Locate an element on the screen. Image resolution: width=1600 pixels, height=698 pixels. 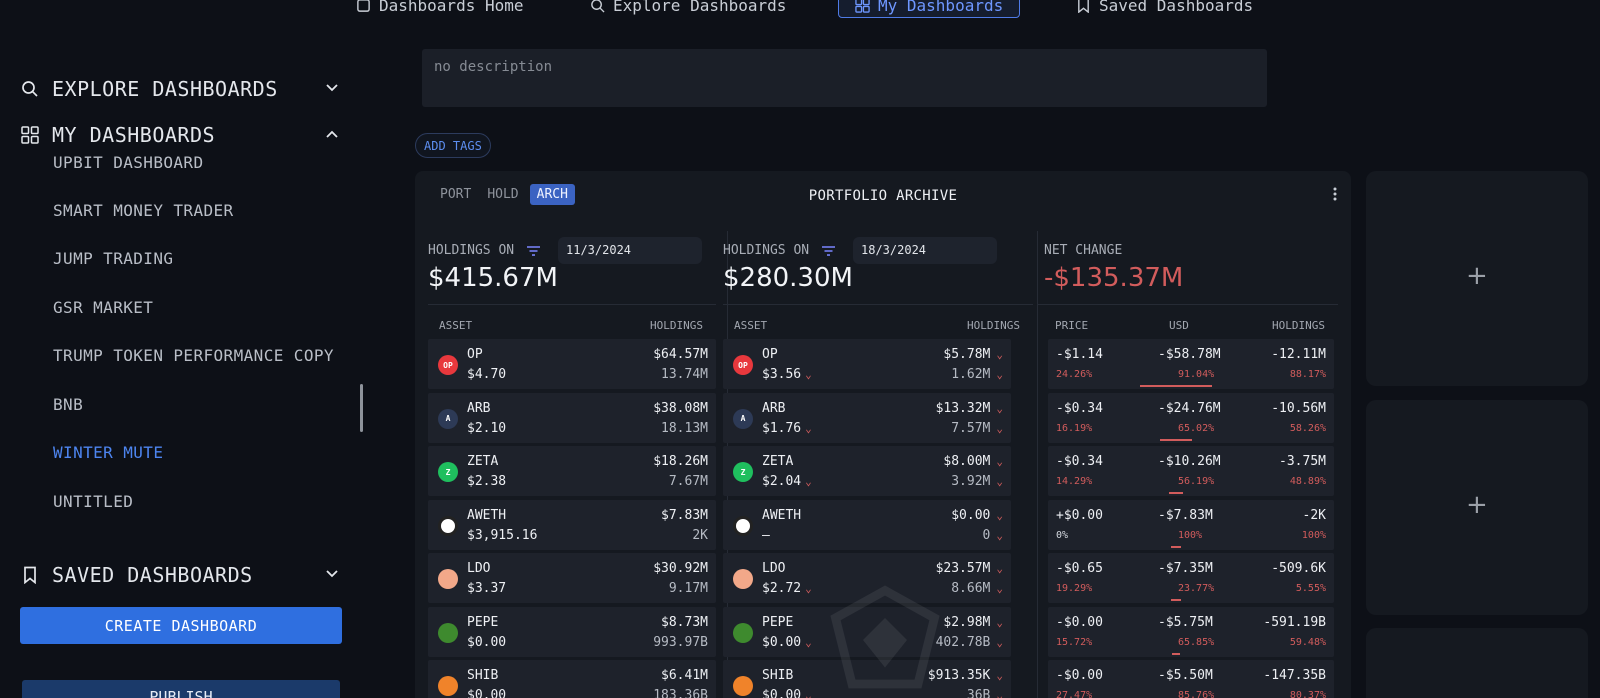
tab-my-dashboards: My Dashboards is located at coordinates (929, 9).